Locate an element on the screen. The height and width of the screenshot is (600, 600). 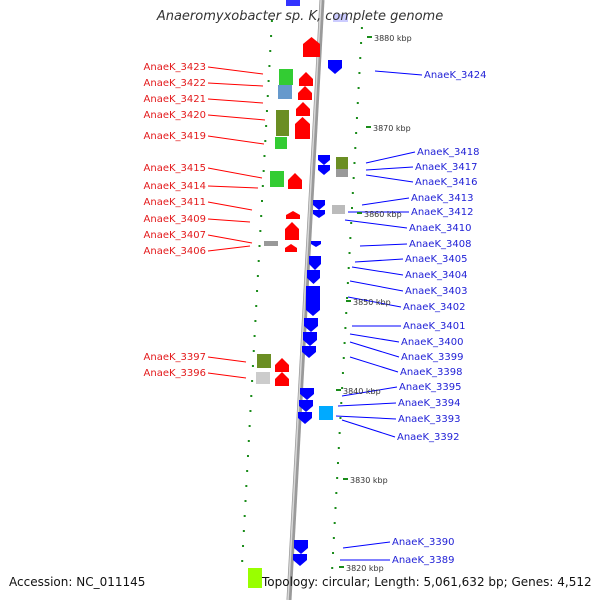
right-gene-label: AnaeK_3417 is located at coordinates (446, 167).